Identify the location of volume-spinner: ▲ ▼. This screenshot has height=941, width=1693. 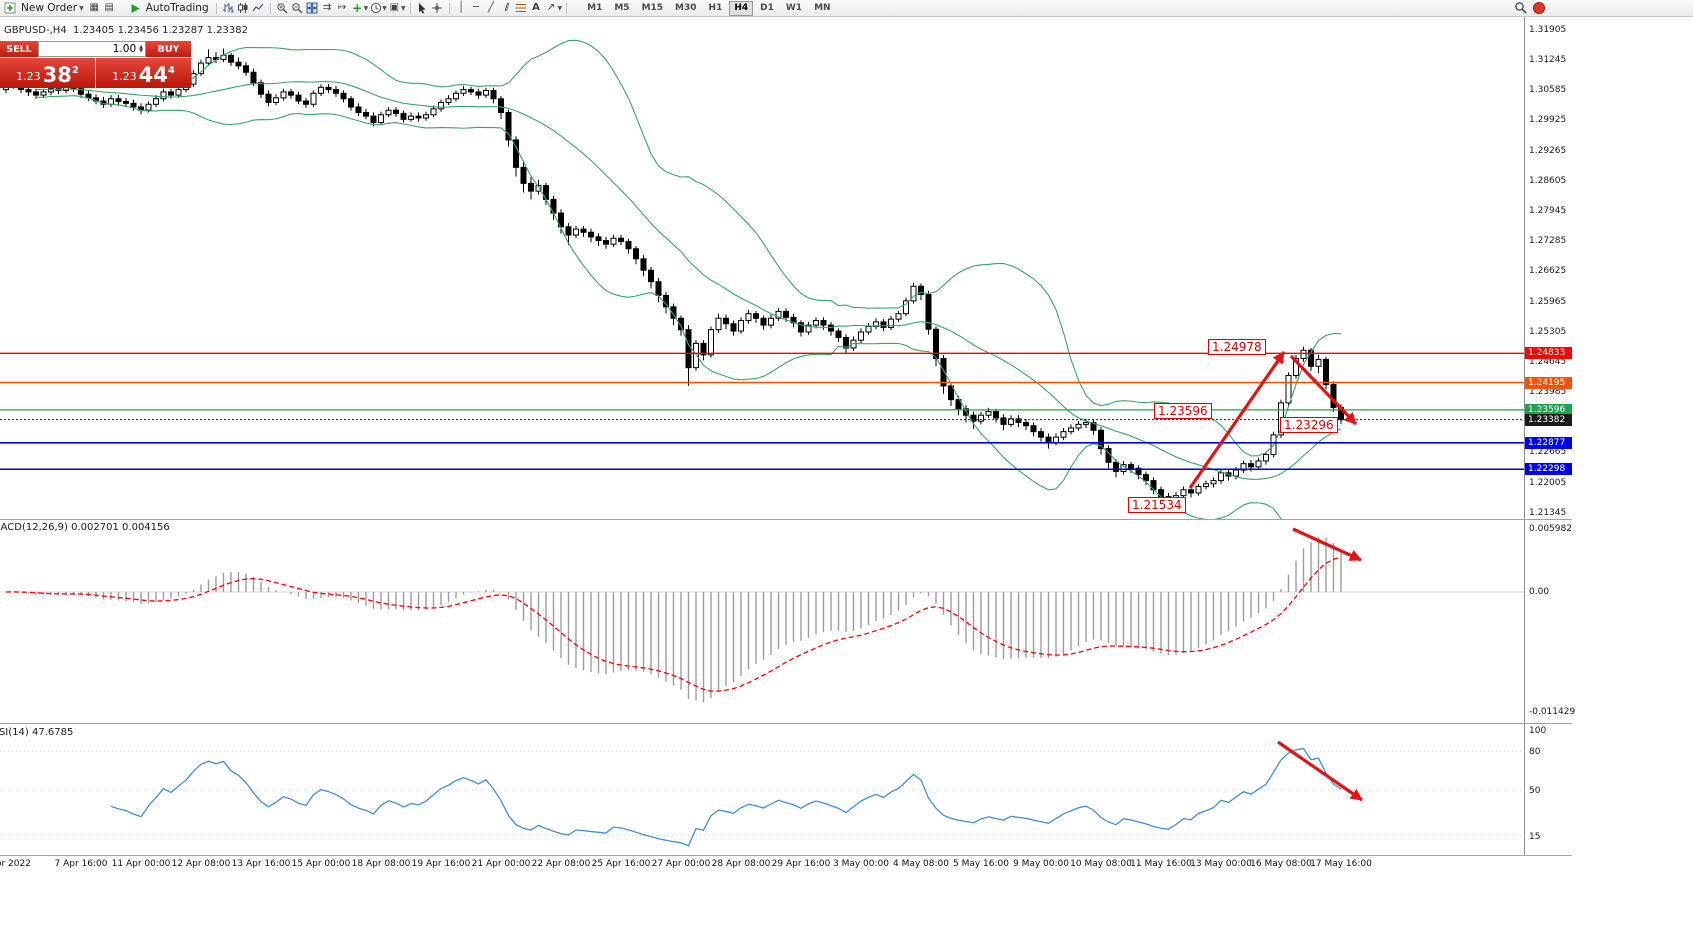
(141, 49).